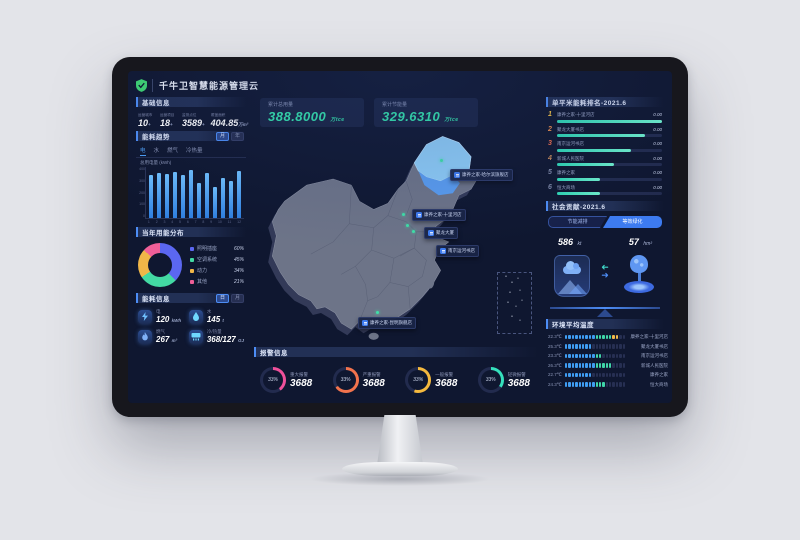 This screenshot has width=800, height=540. What do you see at coordinates (145, 316) in the screenshot?
I see `lightning-icon` at bounding box center [145, 316].